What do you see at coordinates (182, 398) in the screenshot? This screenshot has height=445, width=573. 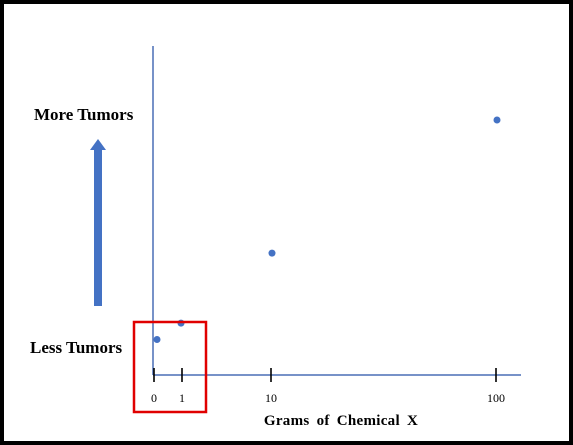 I see `x-tick-label-1: 1` at bounding box center [182, 398].